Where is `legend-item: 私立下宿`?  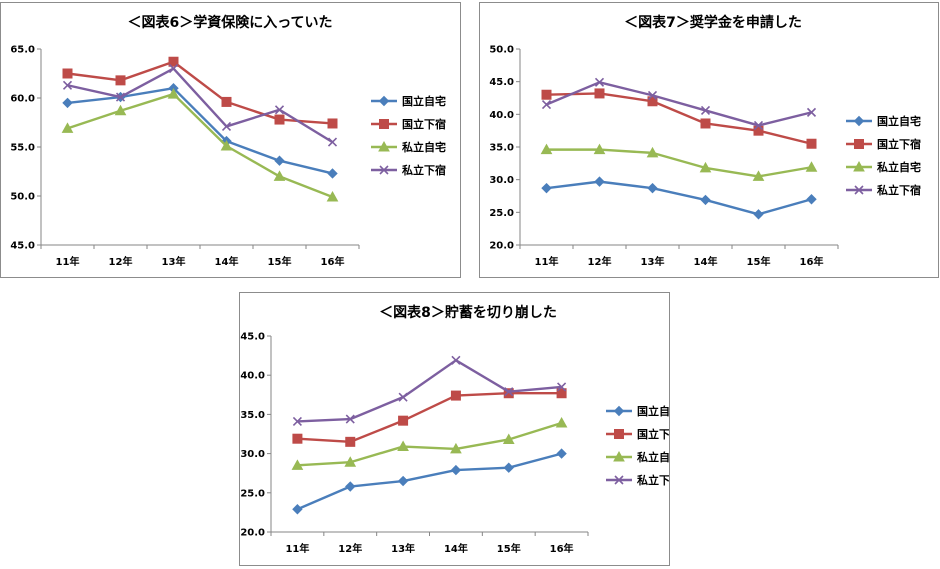 legend-item: 私立下宿 is located at coordinates (637, 480).